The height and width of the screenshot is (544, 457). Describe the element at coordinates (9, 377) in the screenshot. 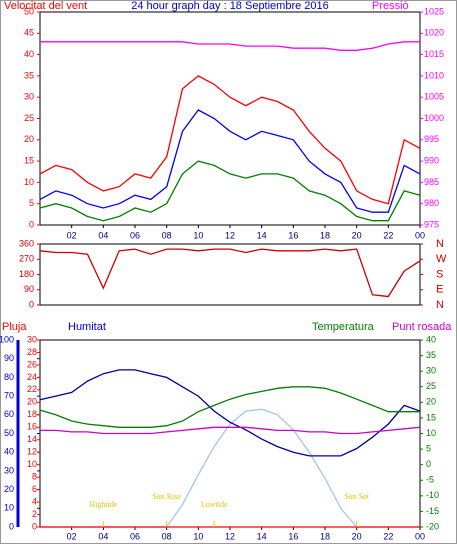

I see `y-tick-label: 80` at that location.